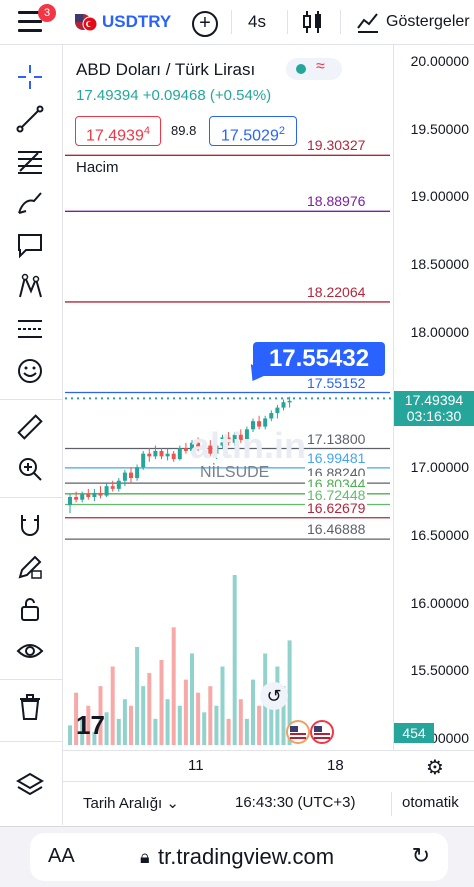 This screenshot has width=474, height=887. What do you see at coordinates (30, 609) in the screenshot?
I see `unlock-icon` at bounding box center [30, 609].